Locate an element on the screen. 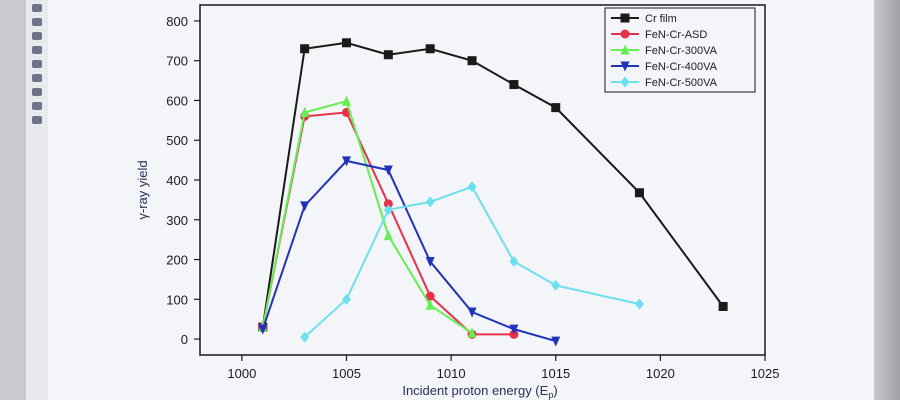 This screenshot has height=400, width=900. y-tick-label: 400 is located at coordinates (177, 180).